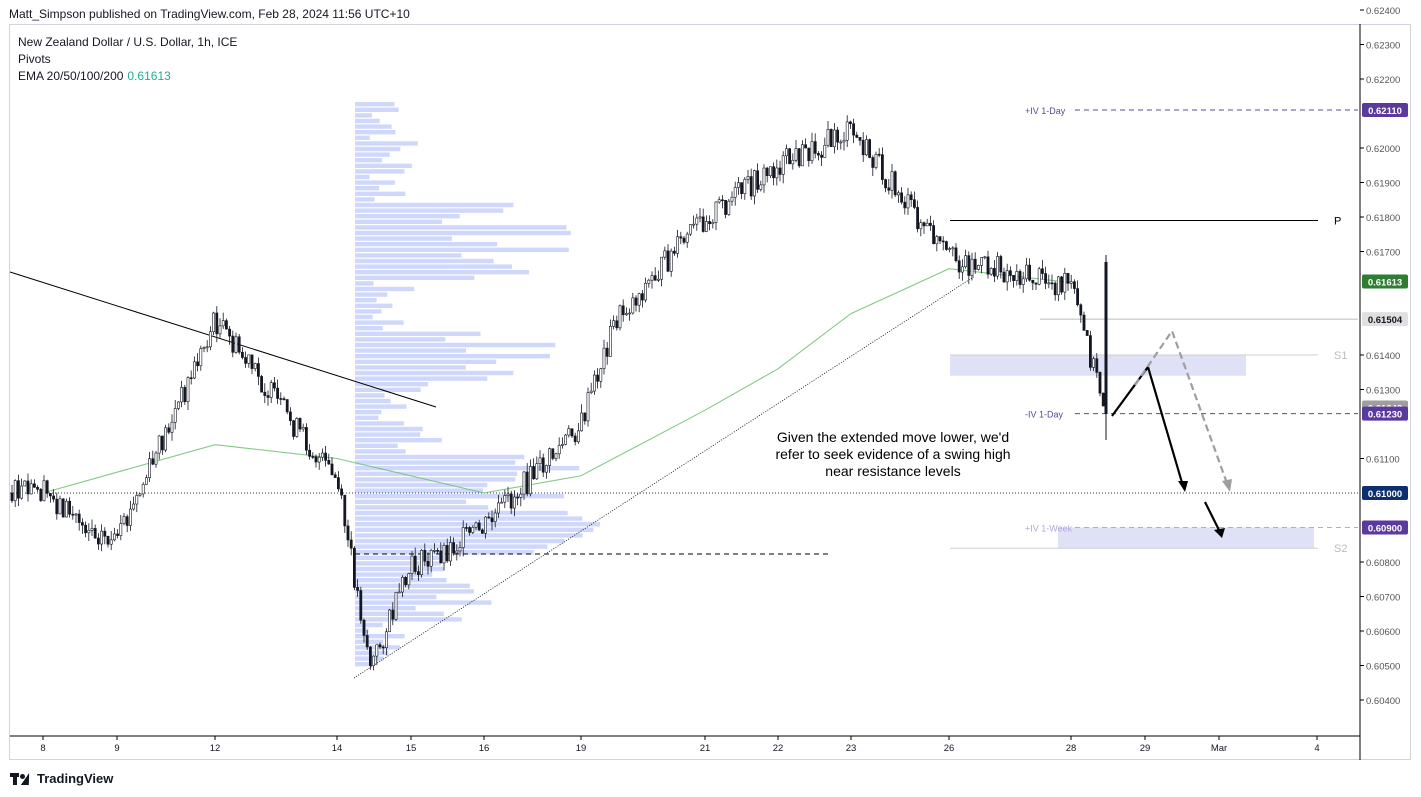 The height and width of the screenshot is (797, 1421). Describe the element at coordinates (116, 748) in the screenshot. I see `x-tick-label: 9` at that location.